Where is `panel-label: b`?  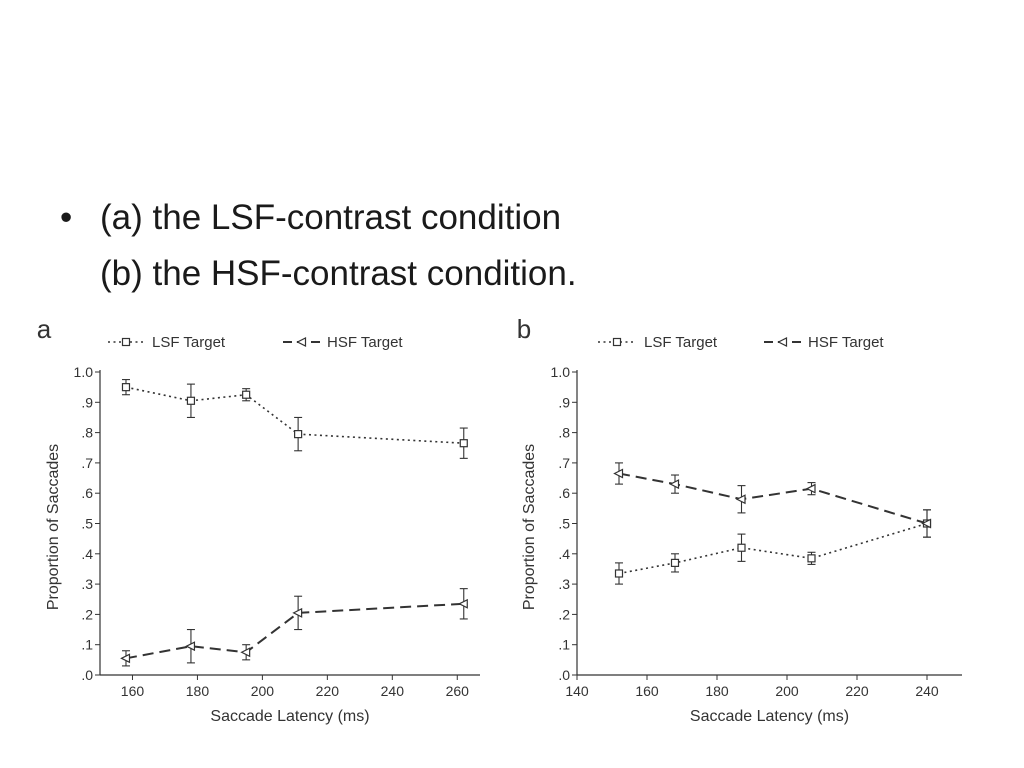
panel-label: b is located at coordinates (524, 329).